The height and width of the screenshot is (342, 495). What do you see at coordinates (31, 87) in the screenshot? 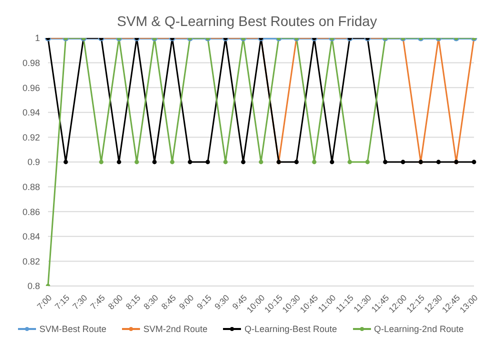
I see `y-tick-label: 0.96` at bounding box center [31, 87].